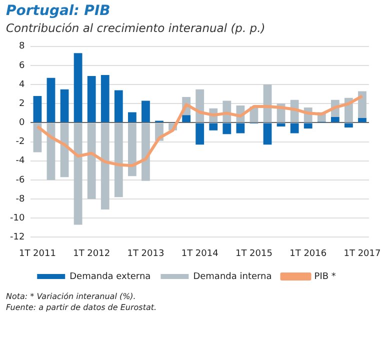 The width and height of the screenshot is (385, 338). Describe the element at coordinates (17, 237) in the screenshot. I see `y-tick-label: -12` at that location.